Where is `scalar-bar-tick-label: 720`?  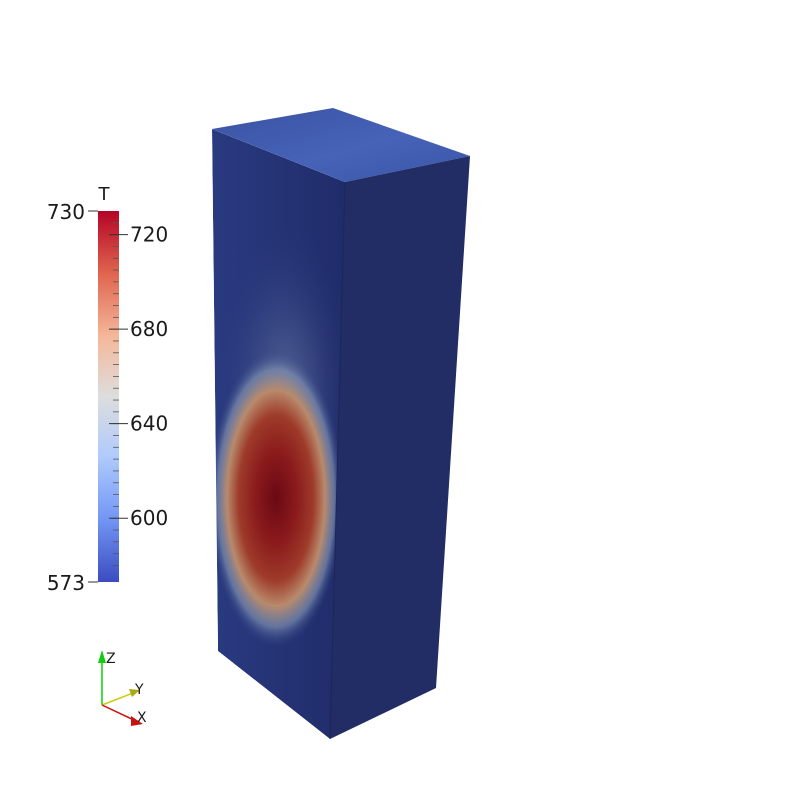
scalar-bar-tick-label: 720 is located at coordinates (149, 235).